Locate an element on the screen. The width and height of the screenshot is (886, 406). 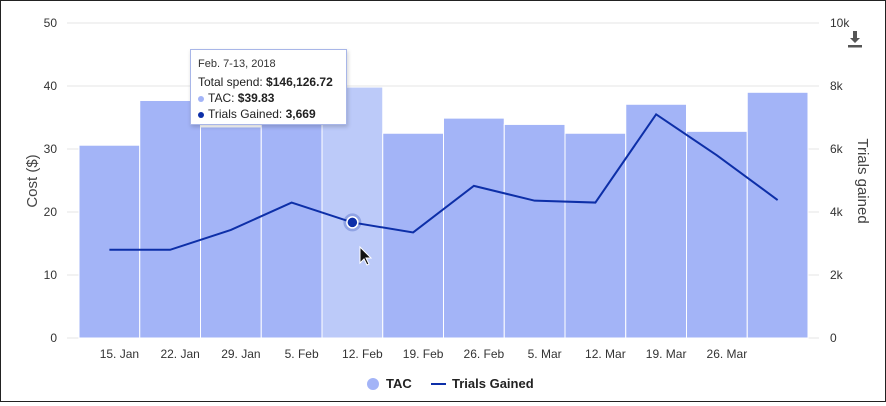
x-tick-label: 12. Feb is located at coordinates (362, 354).